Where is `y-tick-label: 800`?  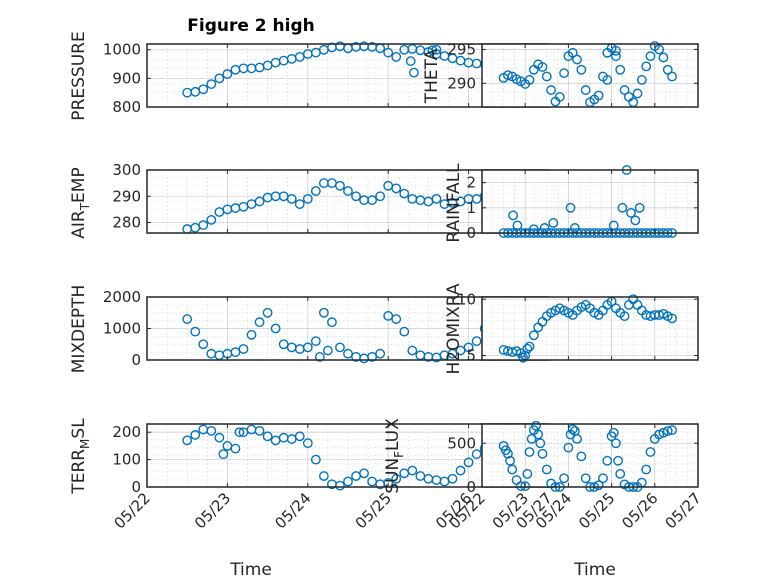
y-tick-label: 800 is located at coordinates (126, 107).